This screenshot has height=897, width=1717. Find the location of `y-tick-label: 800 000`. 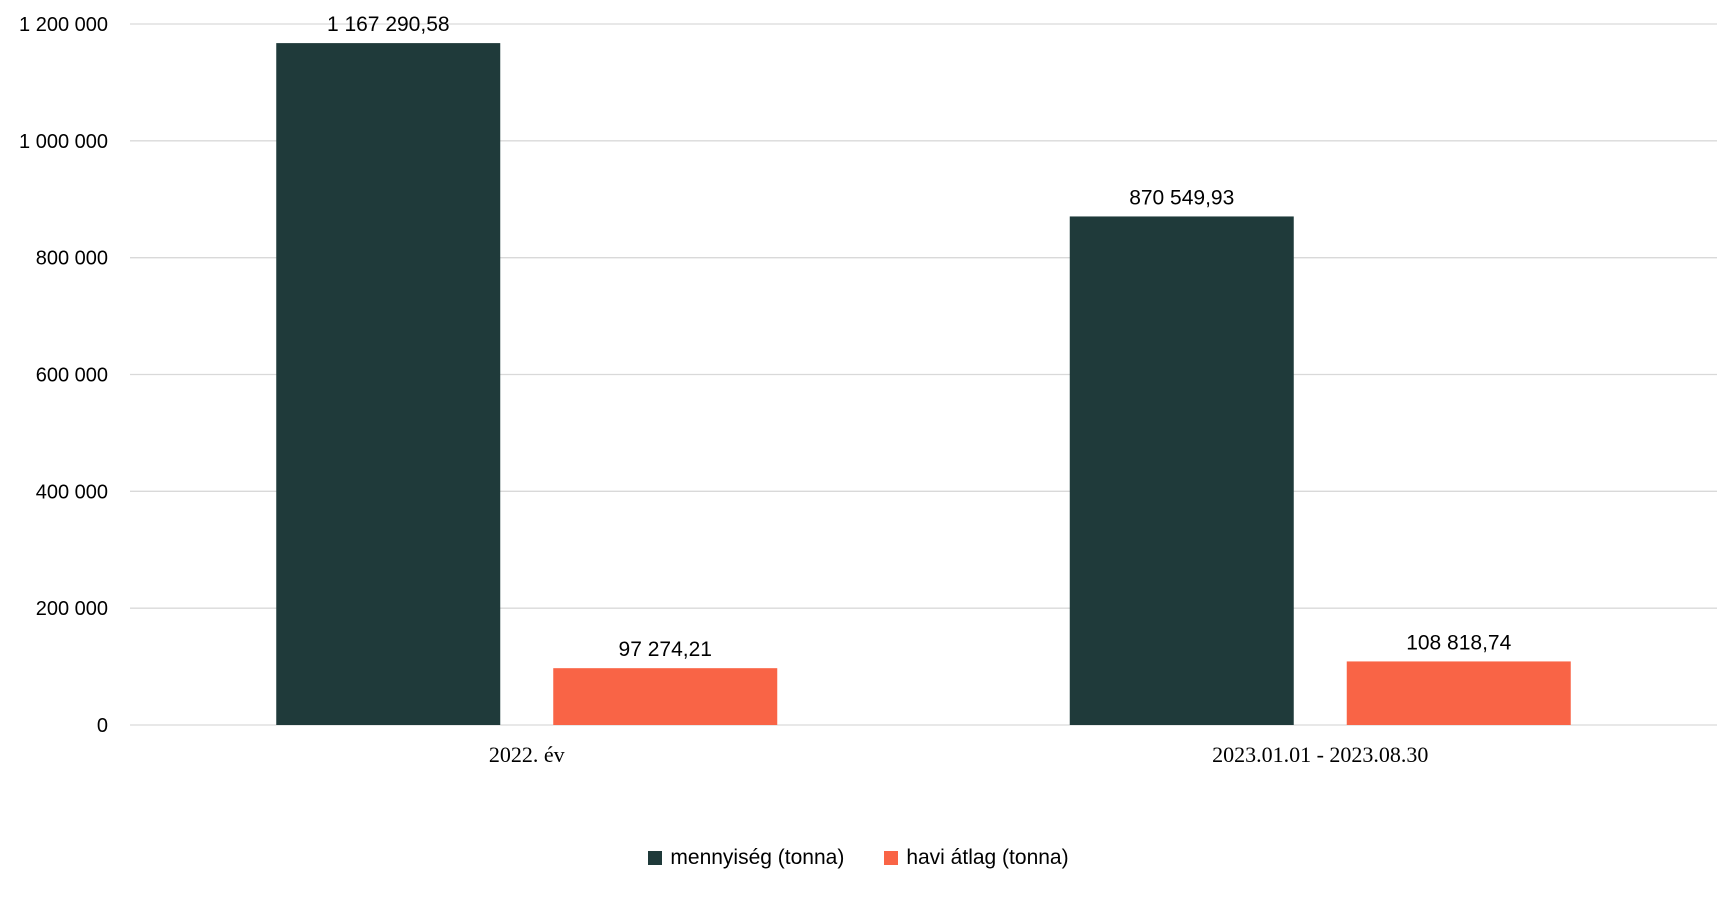

y-tick-label: 800 000 is located at coordinates (72, 259).